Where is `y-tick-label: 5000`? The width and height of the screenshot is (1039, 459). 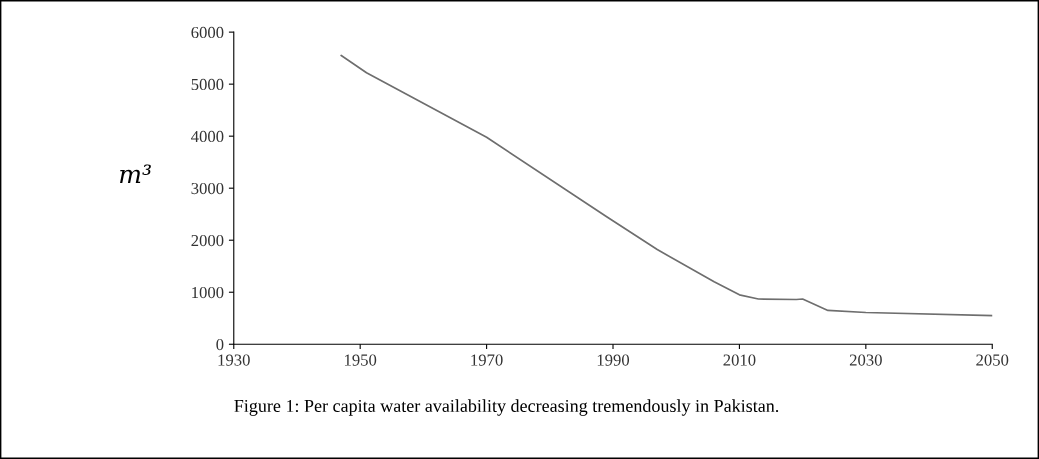
y-tick-label: 5000 is located at coordinates (207, 84).